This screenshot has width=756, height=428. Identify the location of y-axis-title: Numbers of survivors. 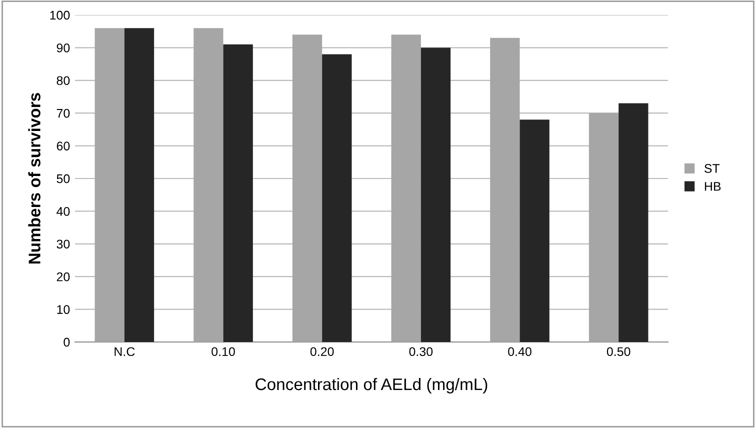
(34, 178).